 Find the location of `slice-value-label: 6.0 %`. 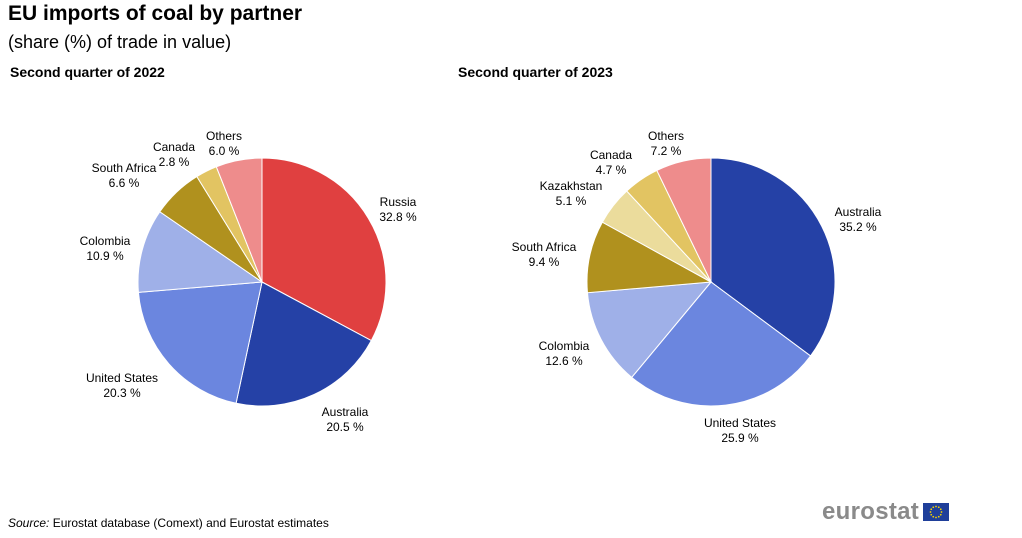

slice-value-label: 6.0 % is located at coordinates (224, 151).